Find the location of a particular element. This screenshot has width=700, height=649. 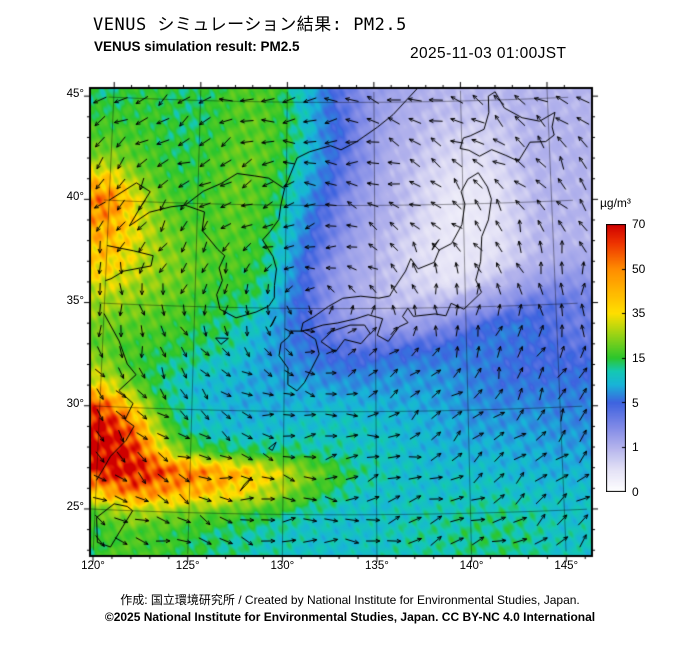

lon-tick-label: 125° is located at coordinates (187, 566).